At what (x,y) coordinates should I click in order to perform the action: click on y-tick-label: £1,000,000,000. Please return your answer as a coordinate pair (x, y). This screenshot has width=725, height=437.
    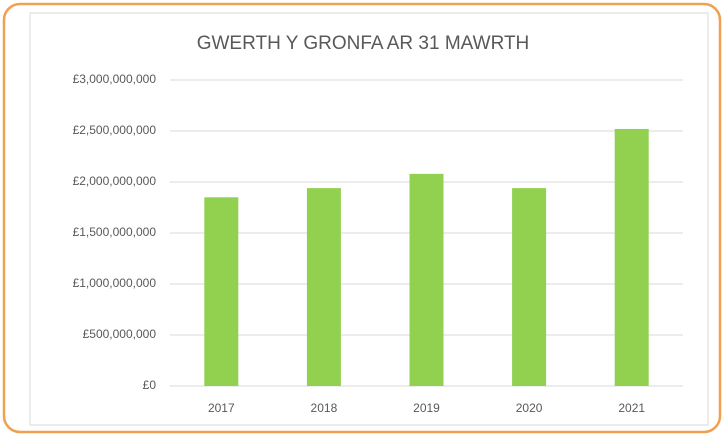
    Looking at the image, I should click on (115, 283).